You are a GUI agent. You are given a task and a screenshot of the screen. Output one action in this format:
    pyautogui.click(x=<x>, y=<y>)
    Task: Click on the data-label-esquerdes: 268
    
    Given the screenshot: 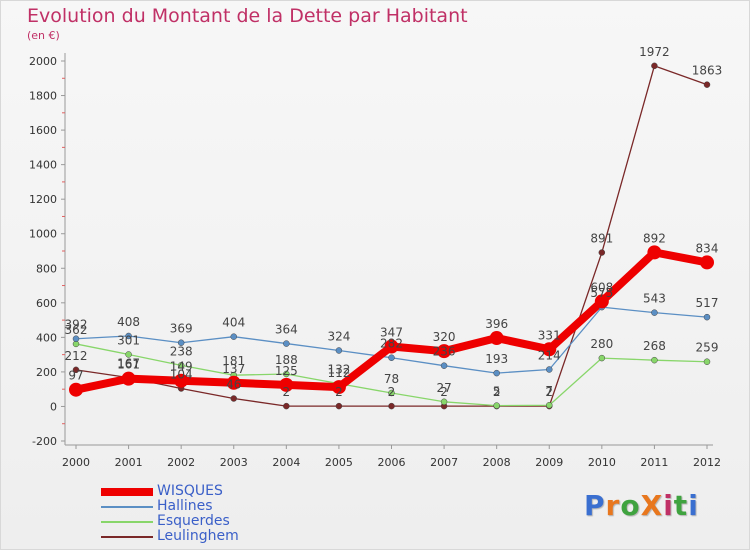 What is the action you would take?
    pyautogui.click(x=654, y=346)
    